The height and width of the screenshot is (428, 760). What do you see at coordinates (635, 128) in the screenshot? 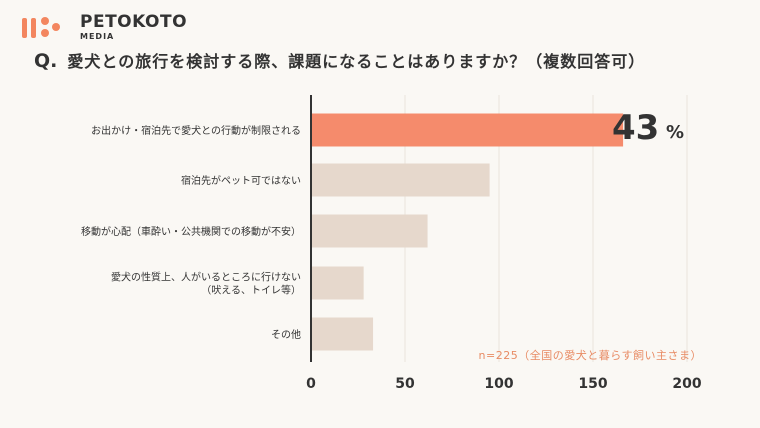
I see `highlight-percent-value: 43` at bounding box center [635, 128].